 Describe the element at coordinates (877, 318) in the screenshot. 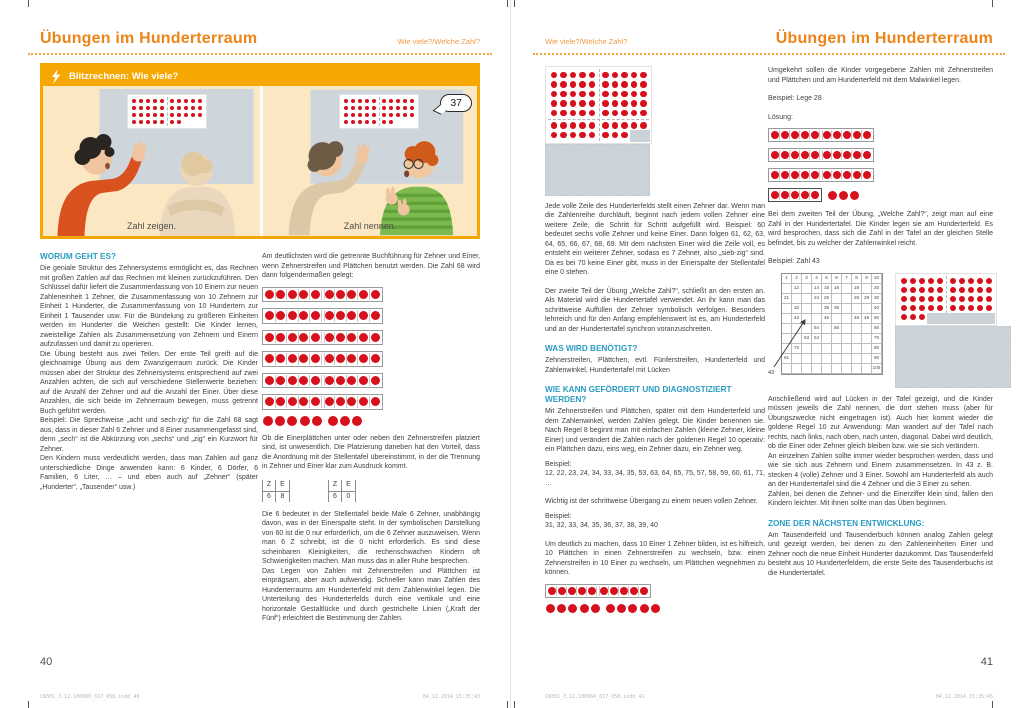

I see `hundred-table-cell: 50` at that location.